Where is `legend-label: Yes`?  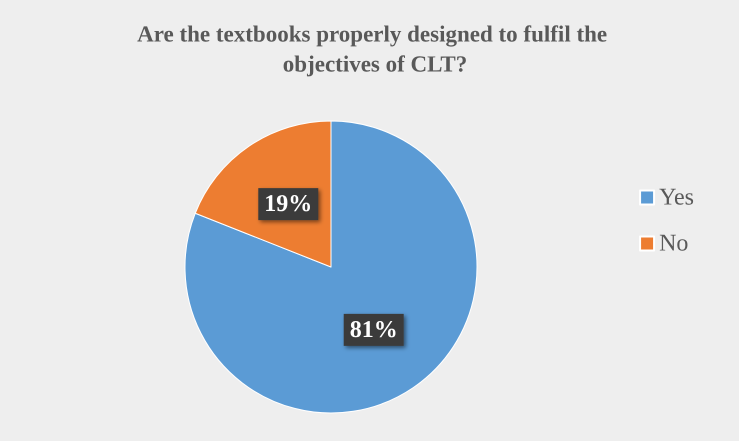
legend-label: Yes is located at coordinates (676, 197).